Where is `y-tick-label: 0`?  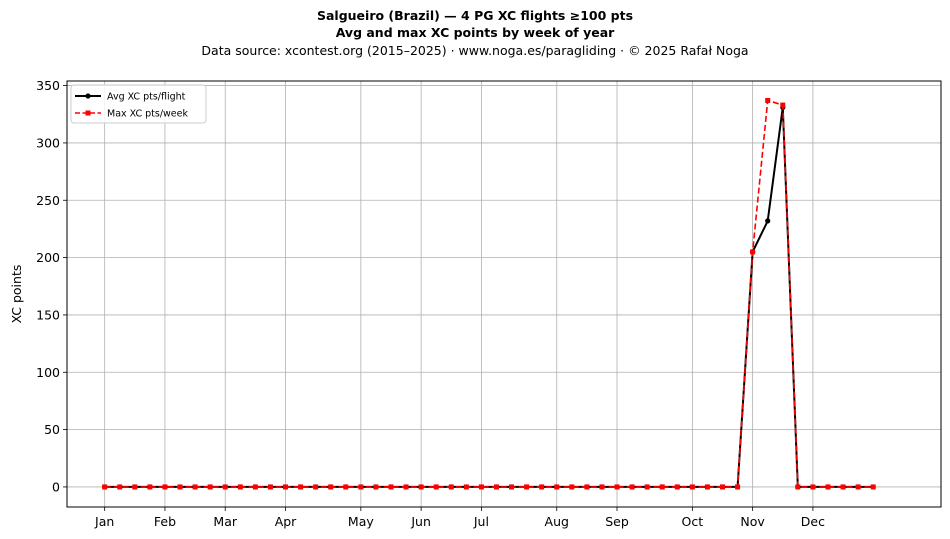
y-tick-label: 0 is located at coordinates (56, 486).